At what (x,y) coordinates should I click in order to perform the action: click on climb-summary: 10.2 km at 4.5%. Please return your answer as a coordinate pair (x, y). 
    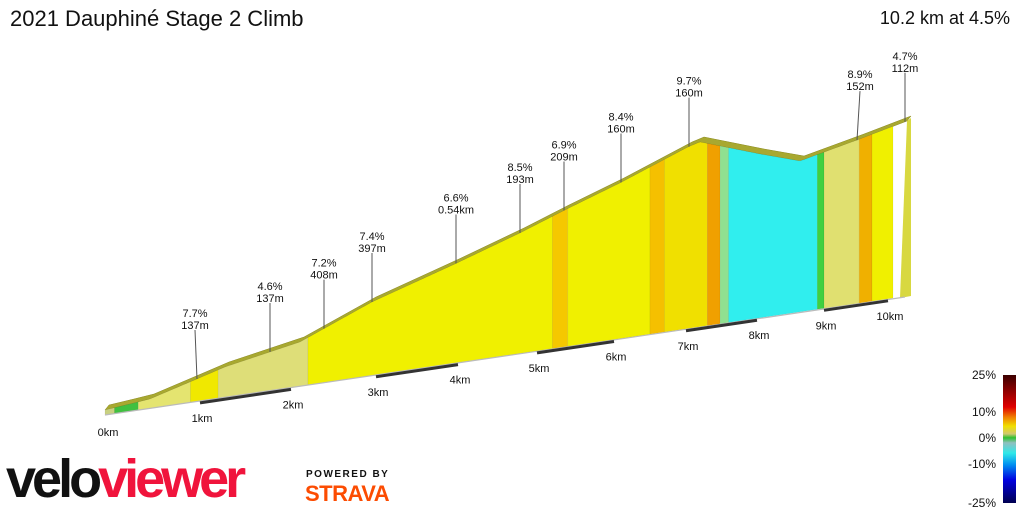
    Looking at the image, I should click on (944, 18).